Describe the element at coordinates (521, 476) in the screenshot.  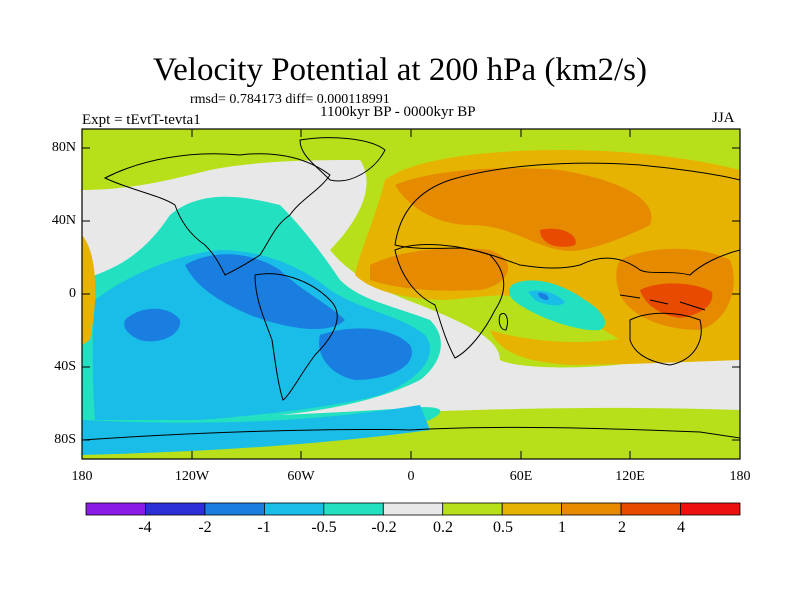
I see `lon-label-60e: 60E` at that location.